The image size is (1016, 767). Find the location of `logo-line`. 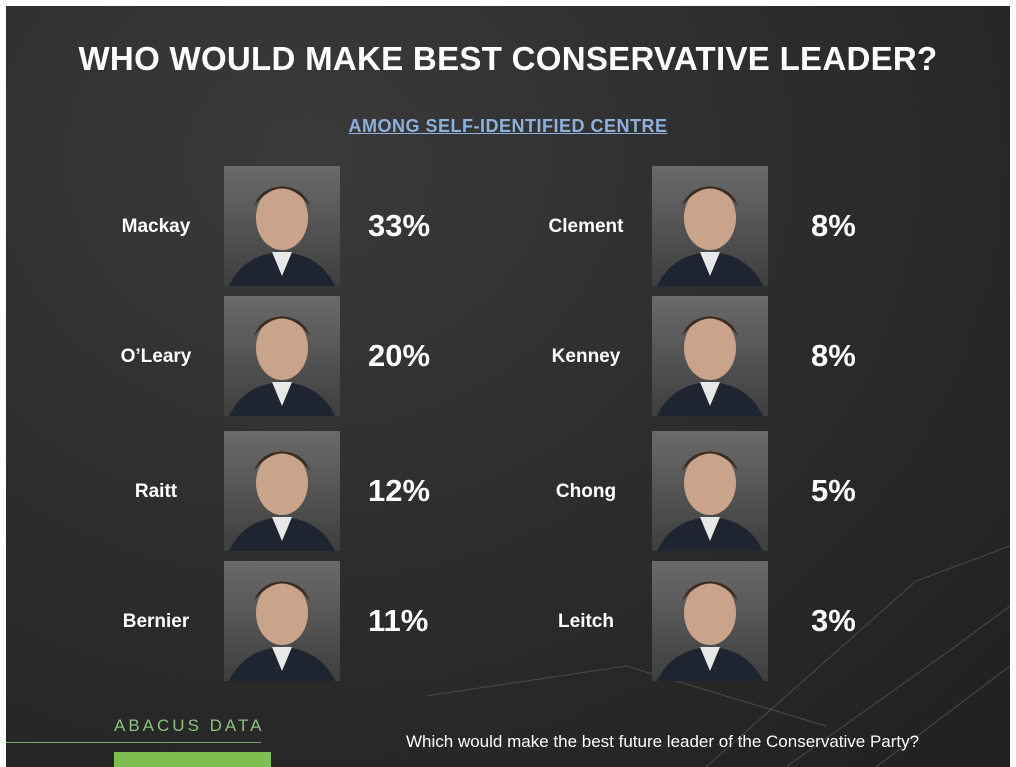

logo-line is located at coordinates (133, 742).